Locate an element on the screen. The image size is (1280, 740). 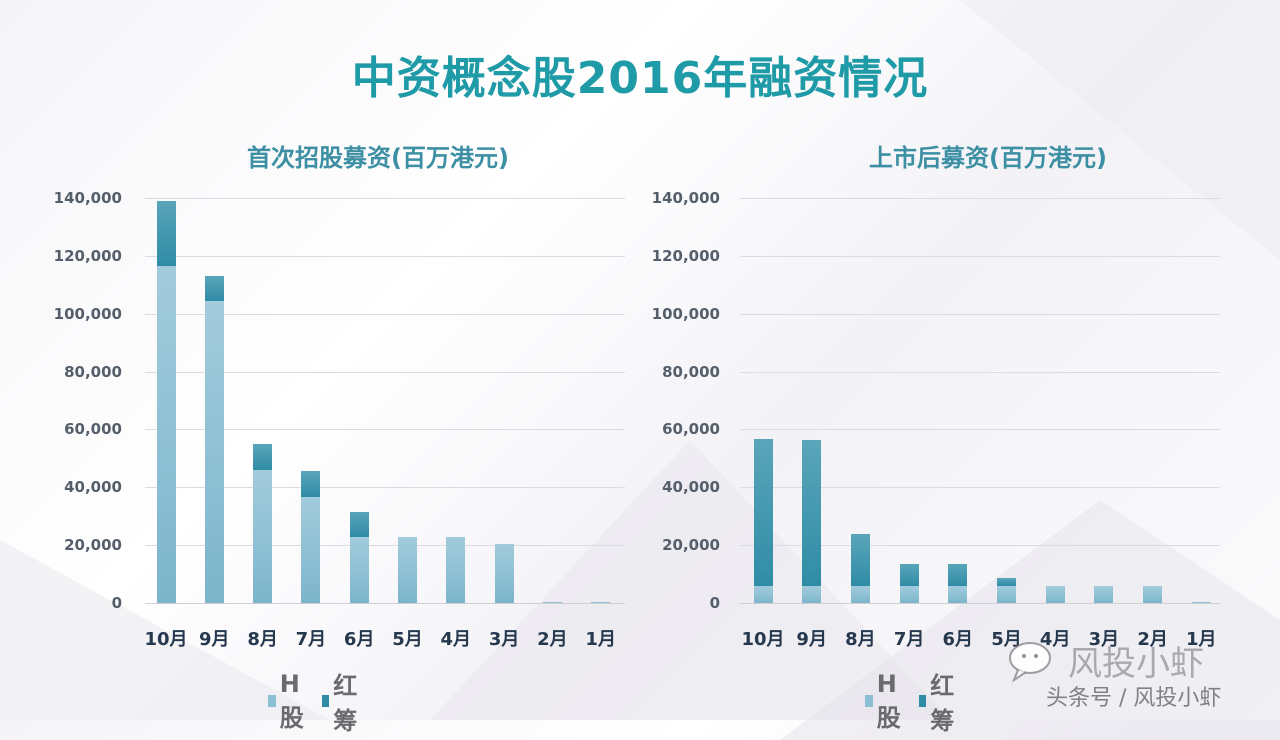
background-shape is located at coordinates (1120, 130).